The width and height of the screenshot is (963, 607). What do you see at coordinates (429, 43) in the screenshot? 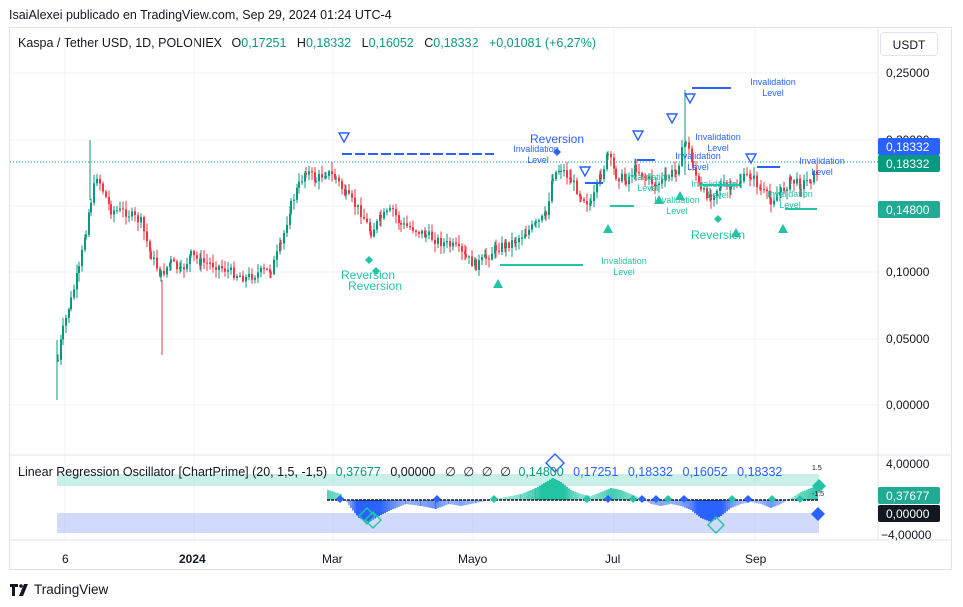
I see `close-label: C` at bounding box center [429, 43].